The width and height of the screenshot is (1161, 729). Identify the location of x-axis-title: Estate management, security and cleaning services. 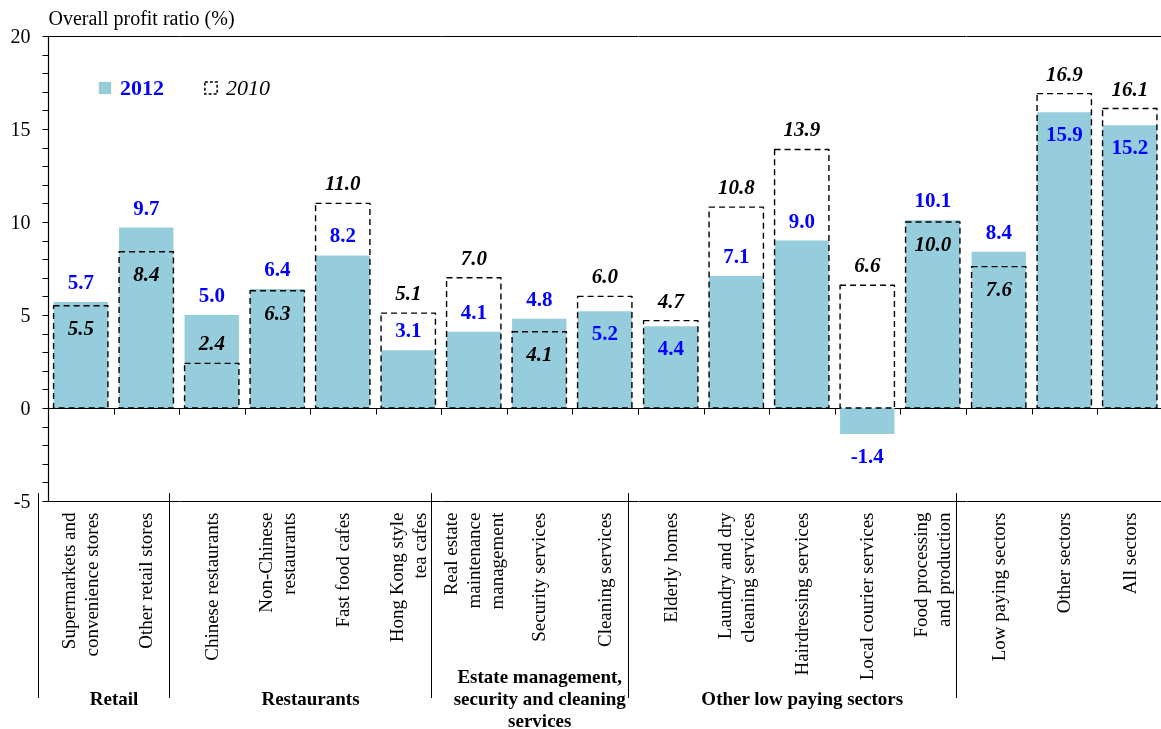
(540, 697).